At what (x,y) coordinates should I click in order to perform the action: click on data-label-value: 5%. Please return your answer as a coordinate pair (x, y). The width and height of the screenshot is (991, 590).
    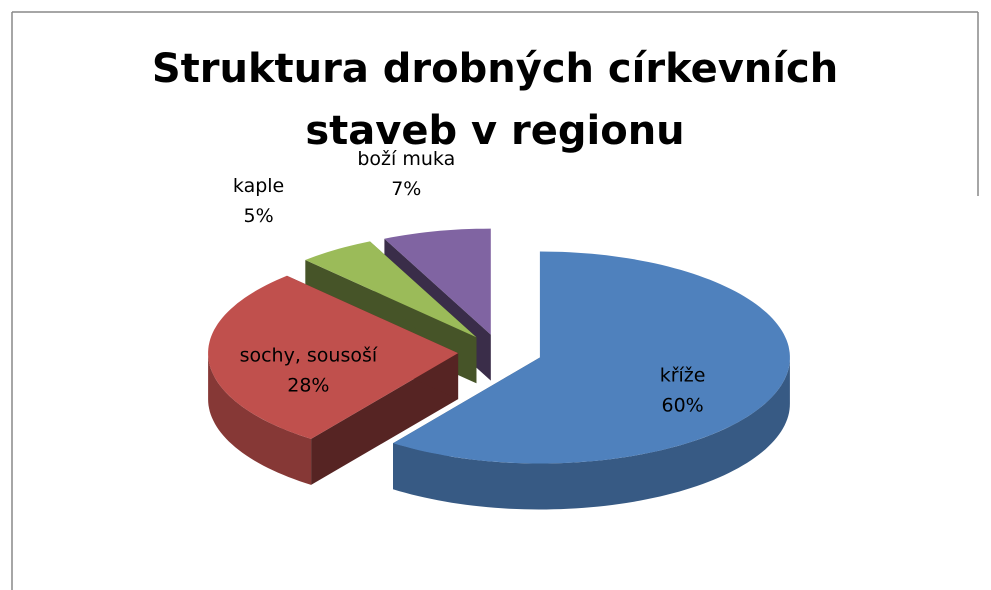
    Looking at the image, I should click on (259, 216).